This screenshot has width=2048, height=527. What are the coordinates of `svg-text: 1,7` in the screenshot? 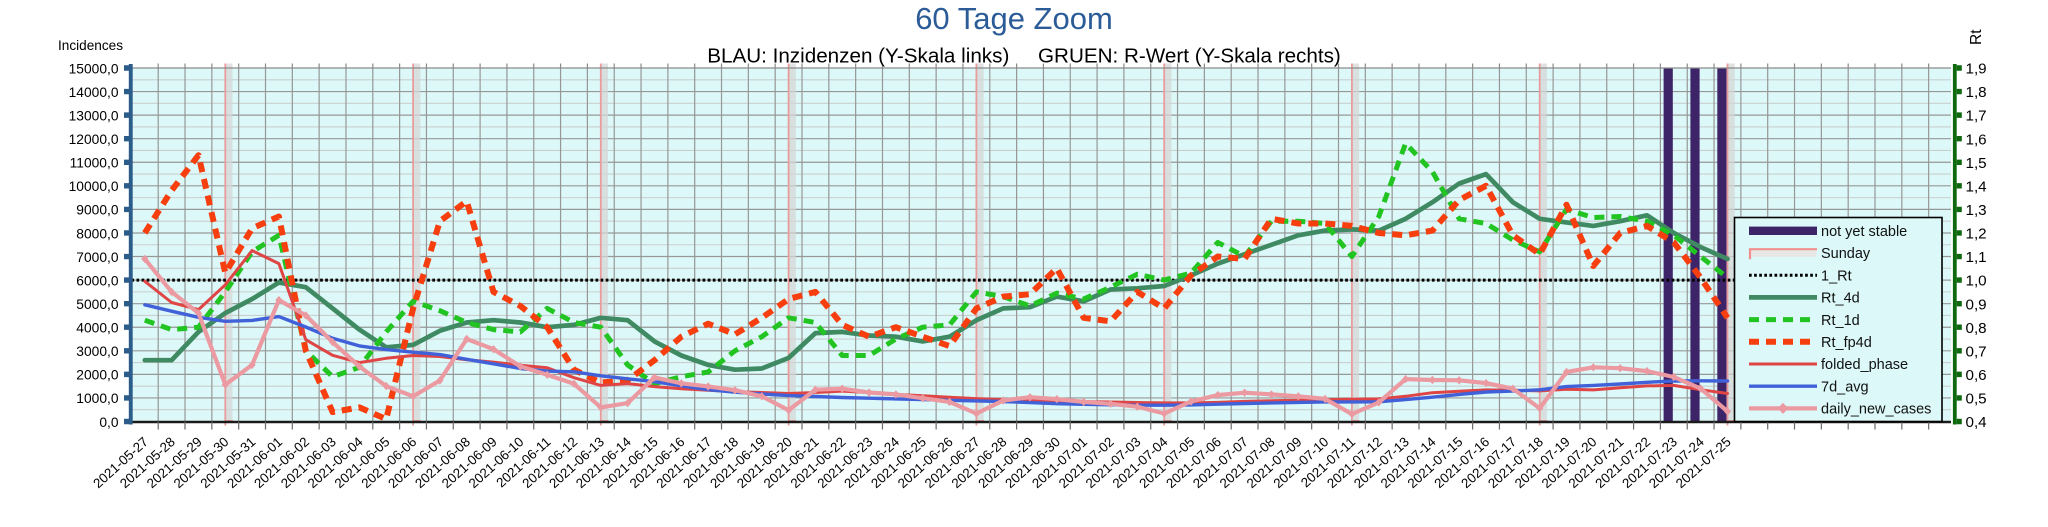 It's located at (1976, 116).